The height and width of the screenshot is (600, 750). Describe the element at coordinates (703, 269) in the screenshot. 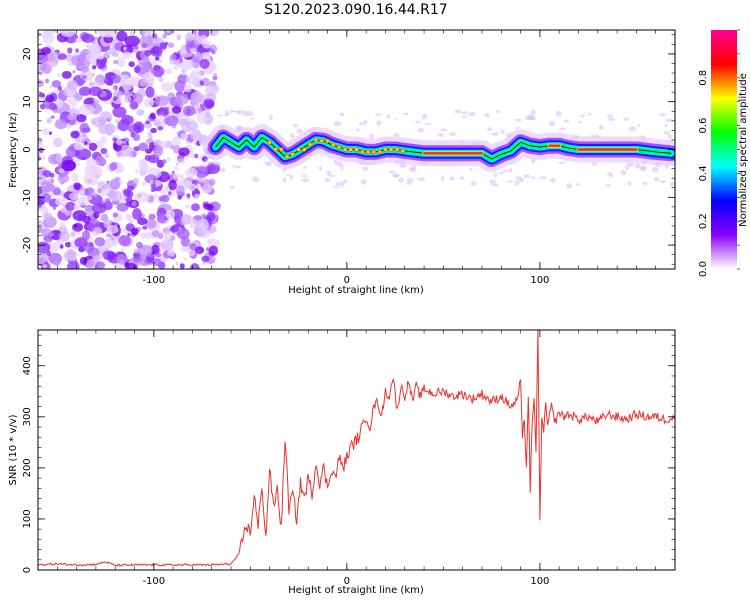

I see `colorbar-tick-label: 0.0` at that location.